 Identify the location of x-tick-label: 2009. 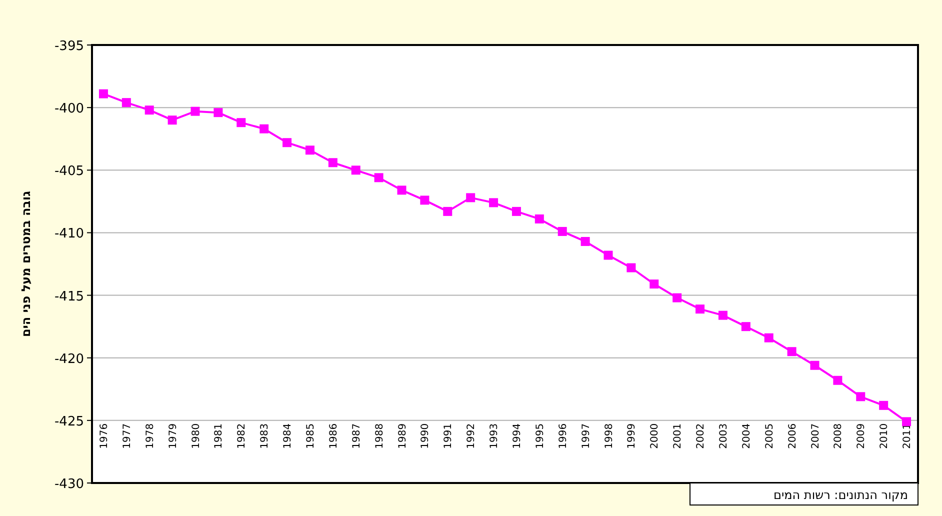
(862, 436).